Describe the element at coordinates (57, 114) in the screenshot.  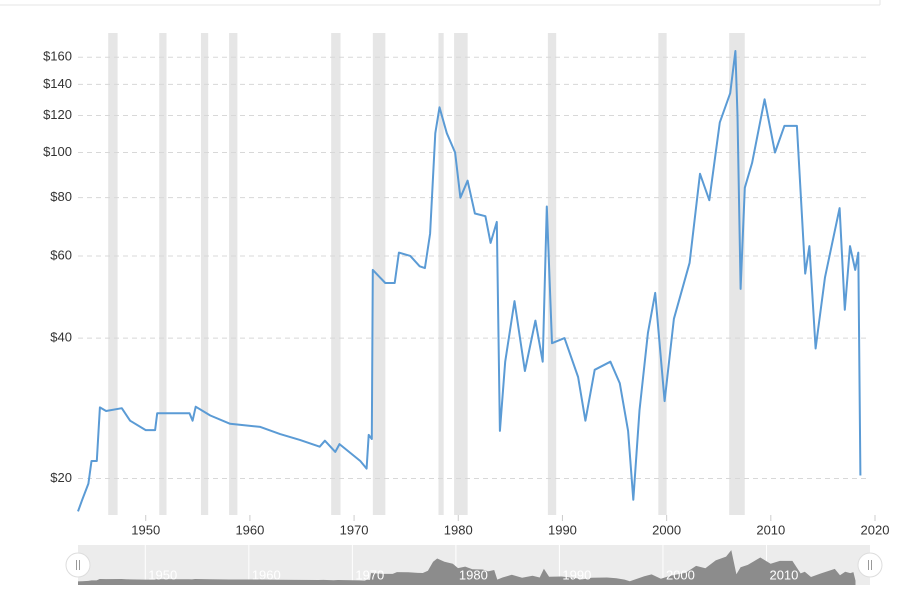
I see `y-tick-label: $120` at that location.